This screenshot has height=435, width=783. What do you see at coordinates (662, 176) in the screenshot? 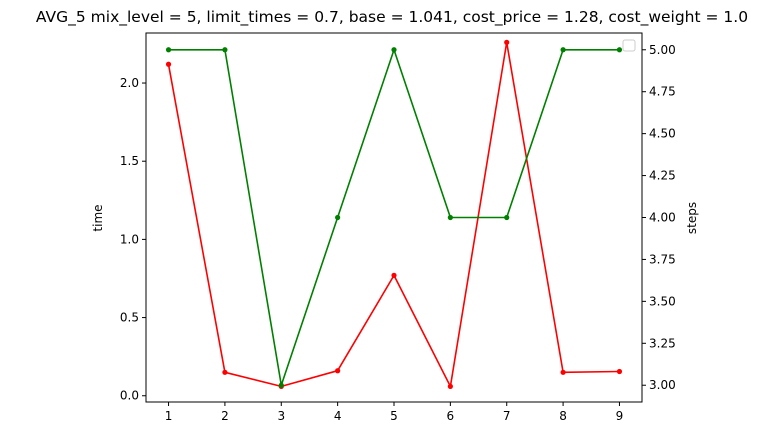
I see `right-tick-label: 4.25` at bounding box center [662, 176].